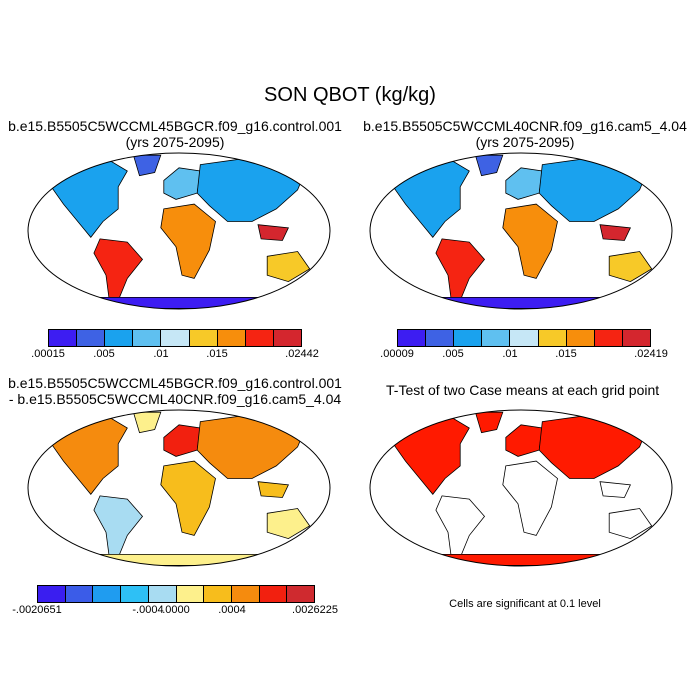 The image size is (700, 700). I want to click on panel2-cbar-label: .01, so click(510, 354).